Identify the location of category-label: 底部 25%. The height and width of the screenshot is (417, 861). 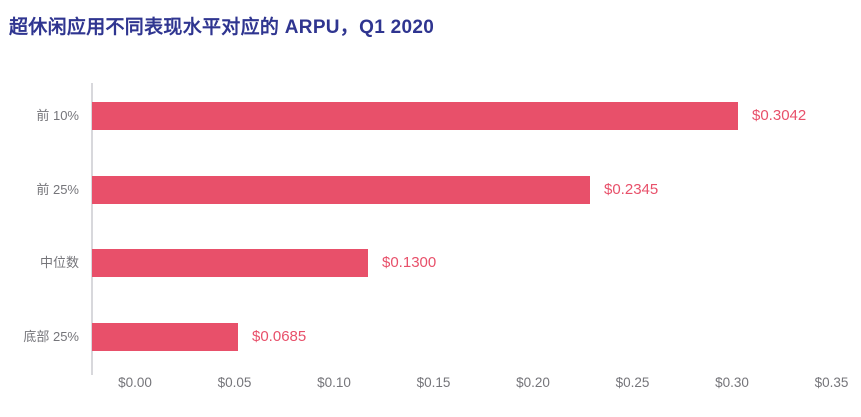
(51, 337).